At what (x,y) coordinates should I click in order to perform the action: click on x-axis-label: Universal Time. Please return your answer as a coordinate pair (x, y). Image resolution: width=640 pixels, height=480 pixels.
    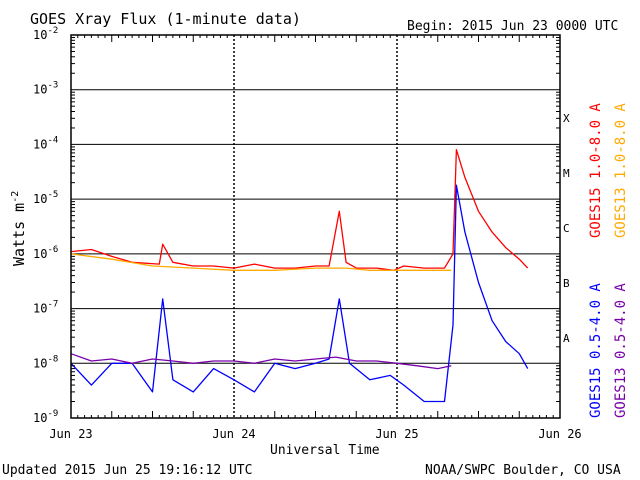
    Looking at the image, I should click on (325, 450).